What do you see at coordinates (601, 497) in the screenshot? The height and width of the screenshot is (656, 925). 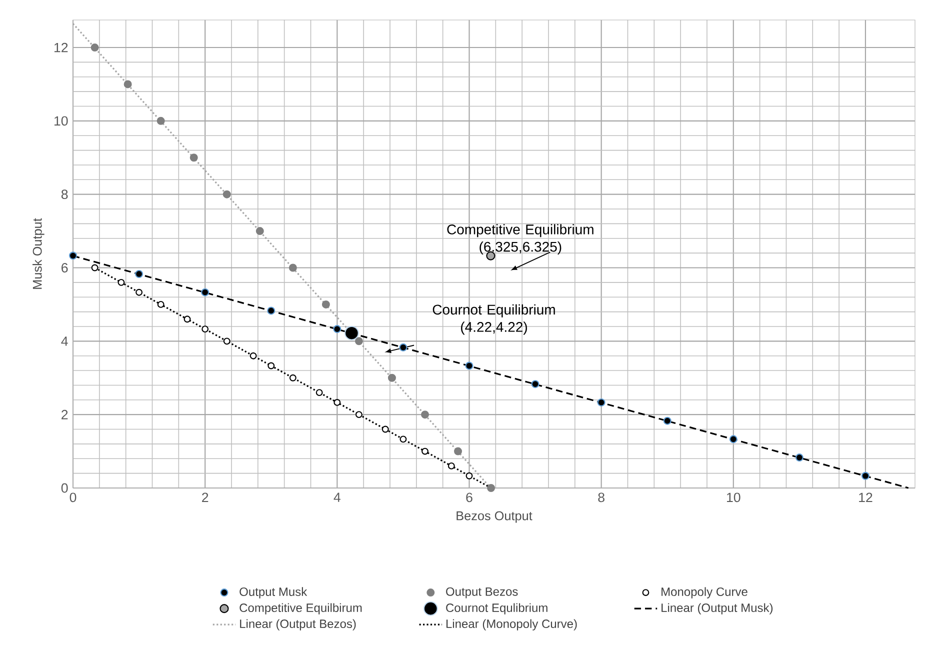 I see `x-tick-label: 8` at bounding box center [601, 497].